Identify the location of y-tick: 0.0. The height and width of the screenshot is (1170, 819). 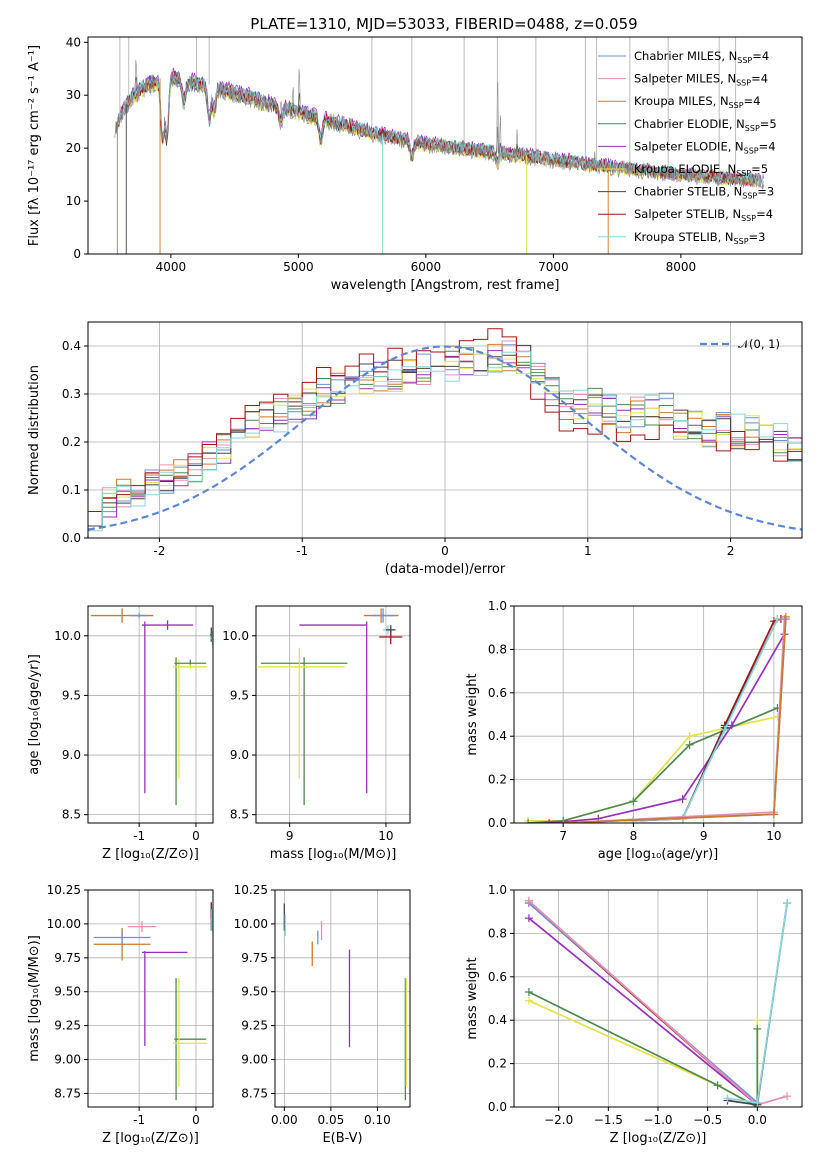
(75, 538).